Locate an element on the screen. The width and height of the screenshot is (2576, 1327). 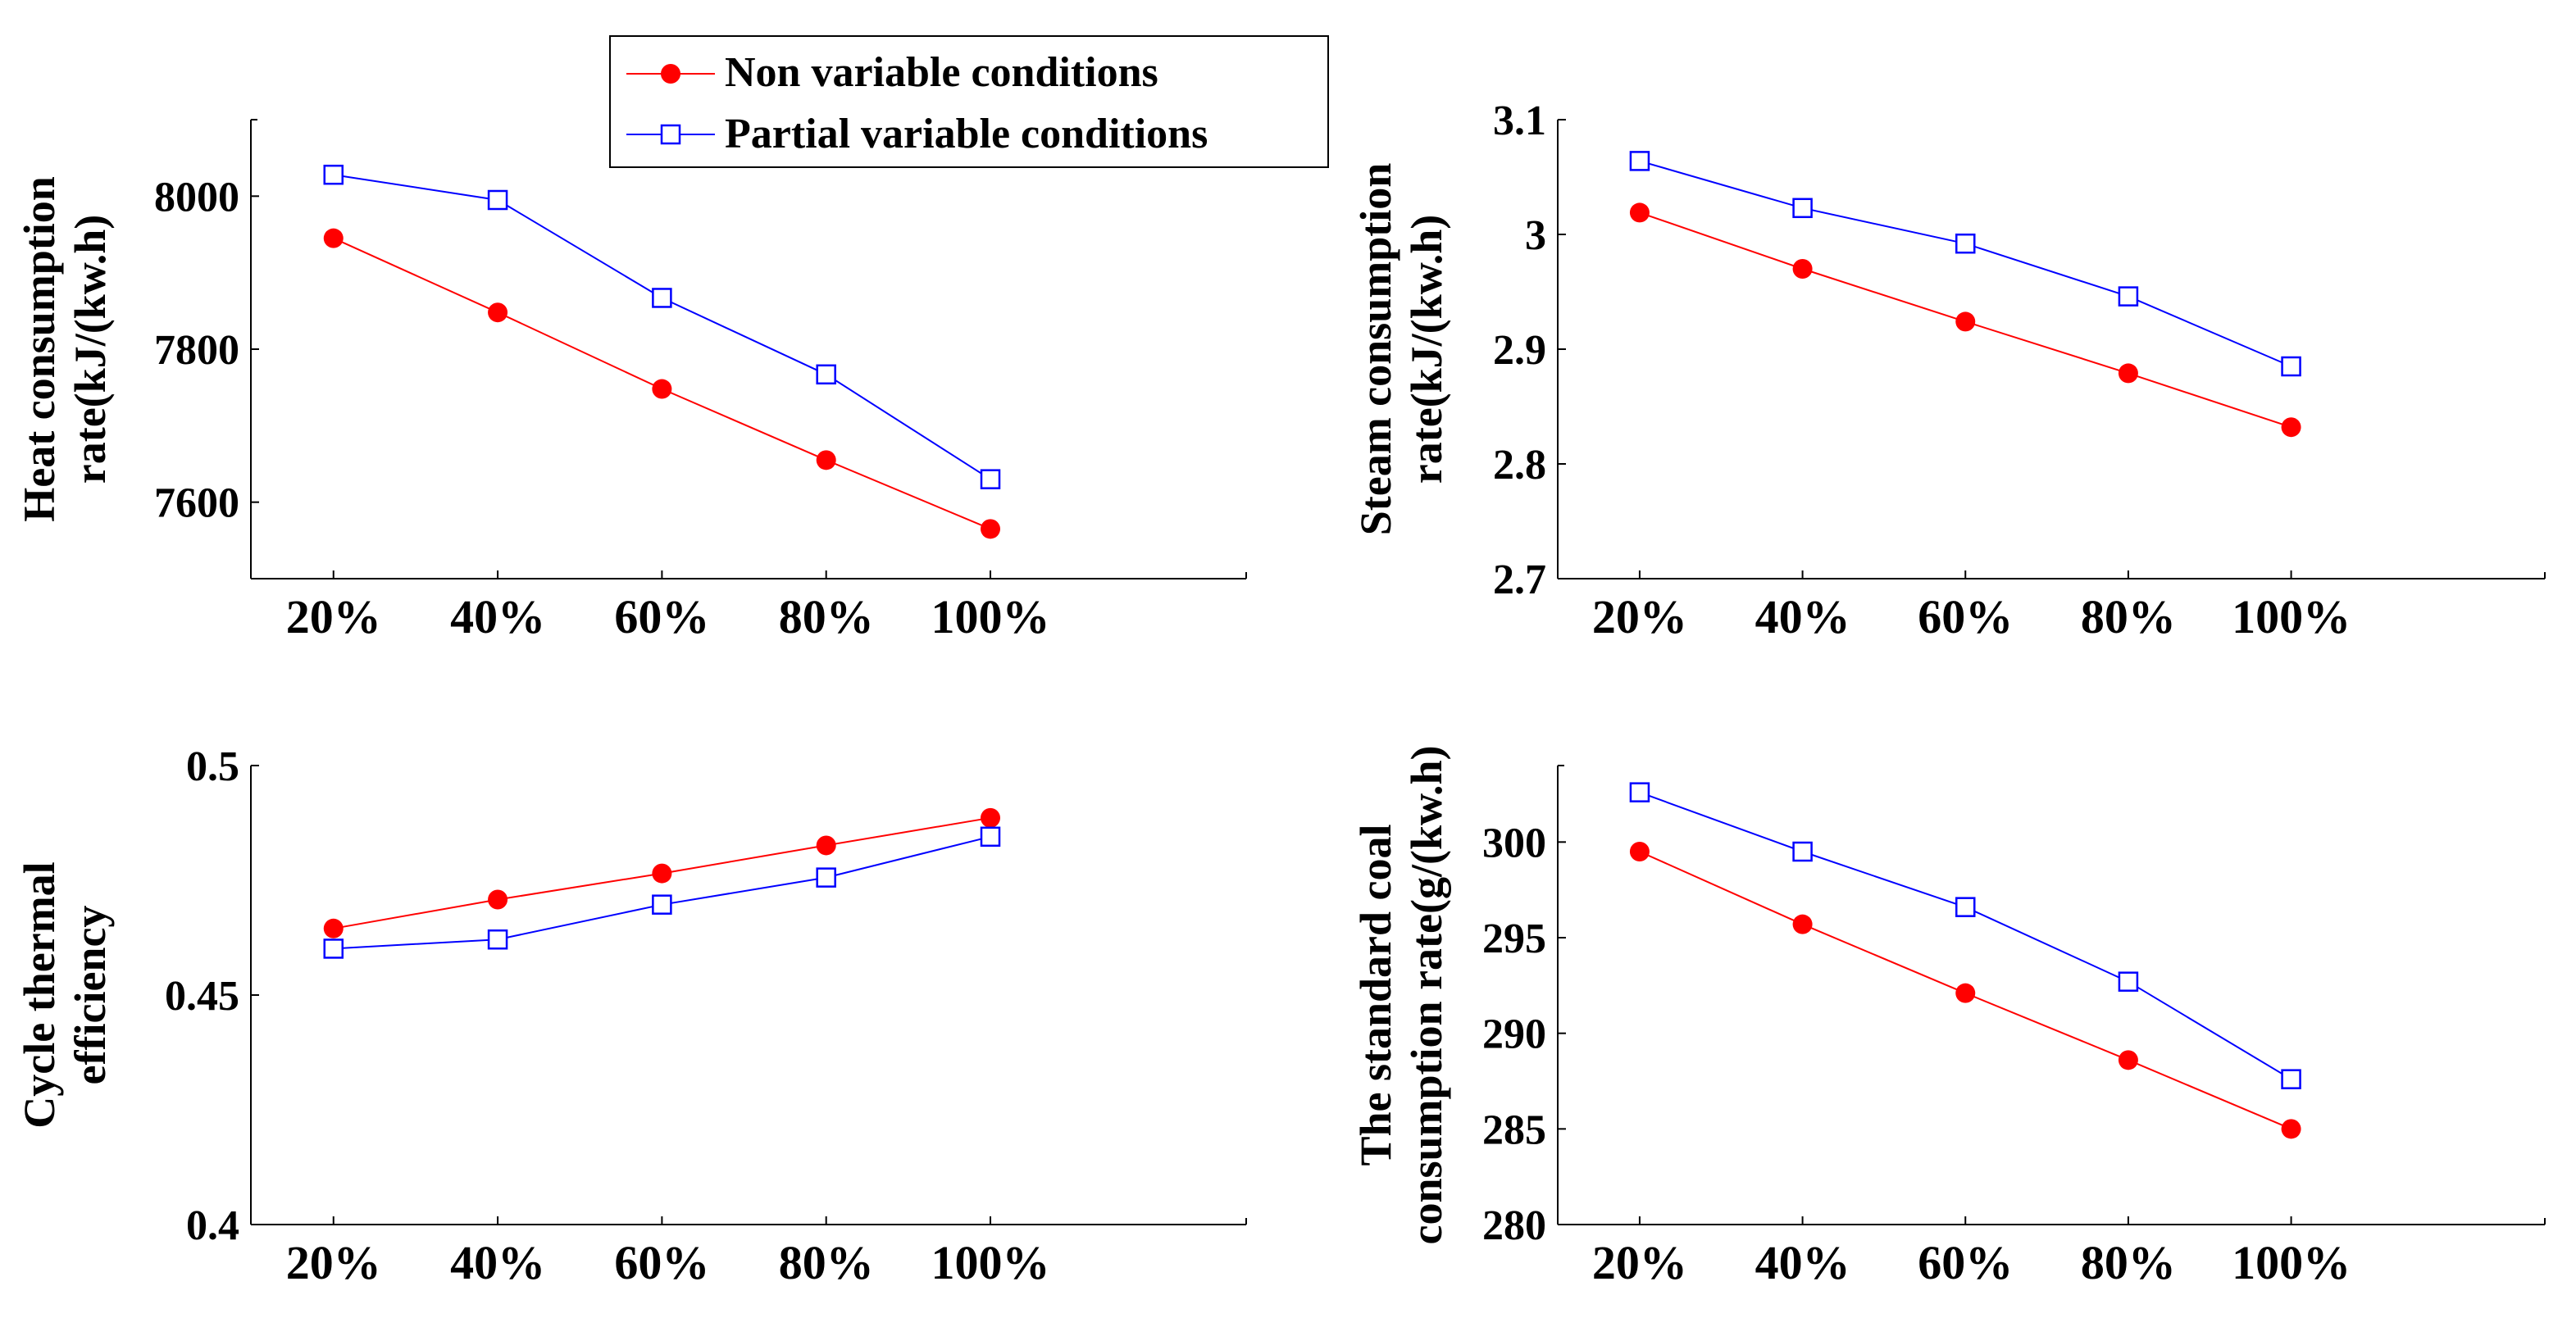
y-axis-title-line: efficiency is located at coordinates (91, 995).